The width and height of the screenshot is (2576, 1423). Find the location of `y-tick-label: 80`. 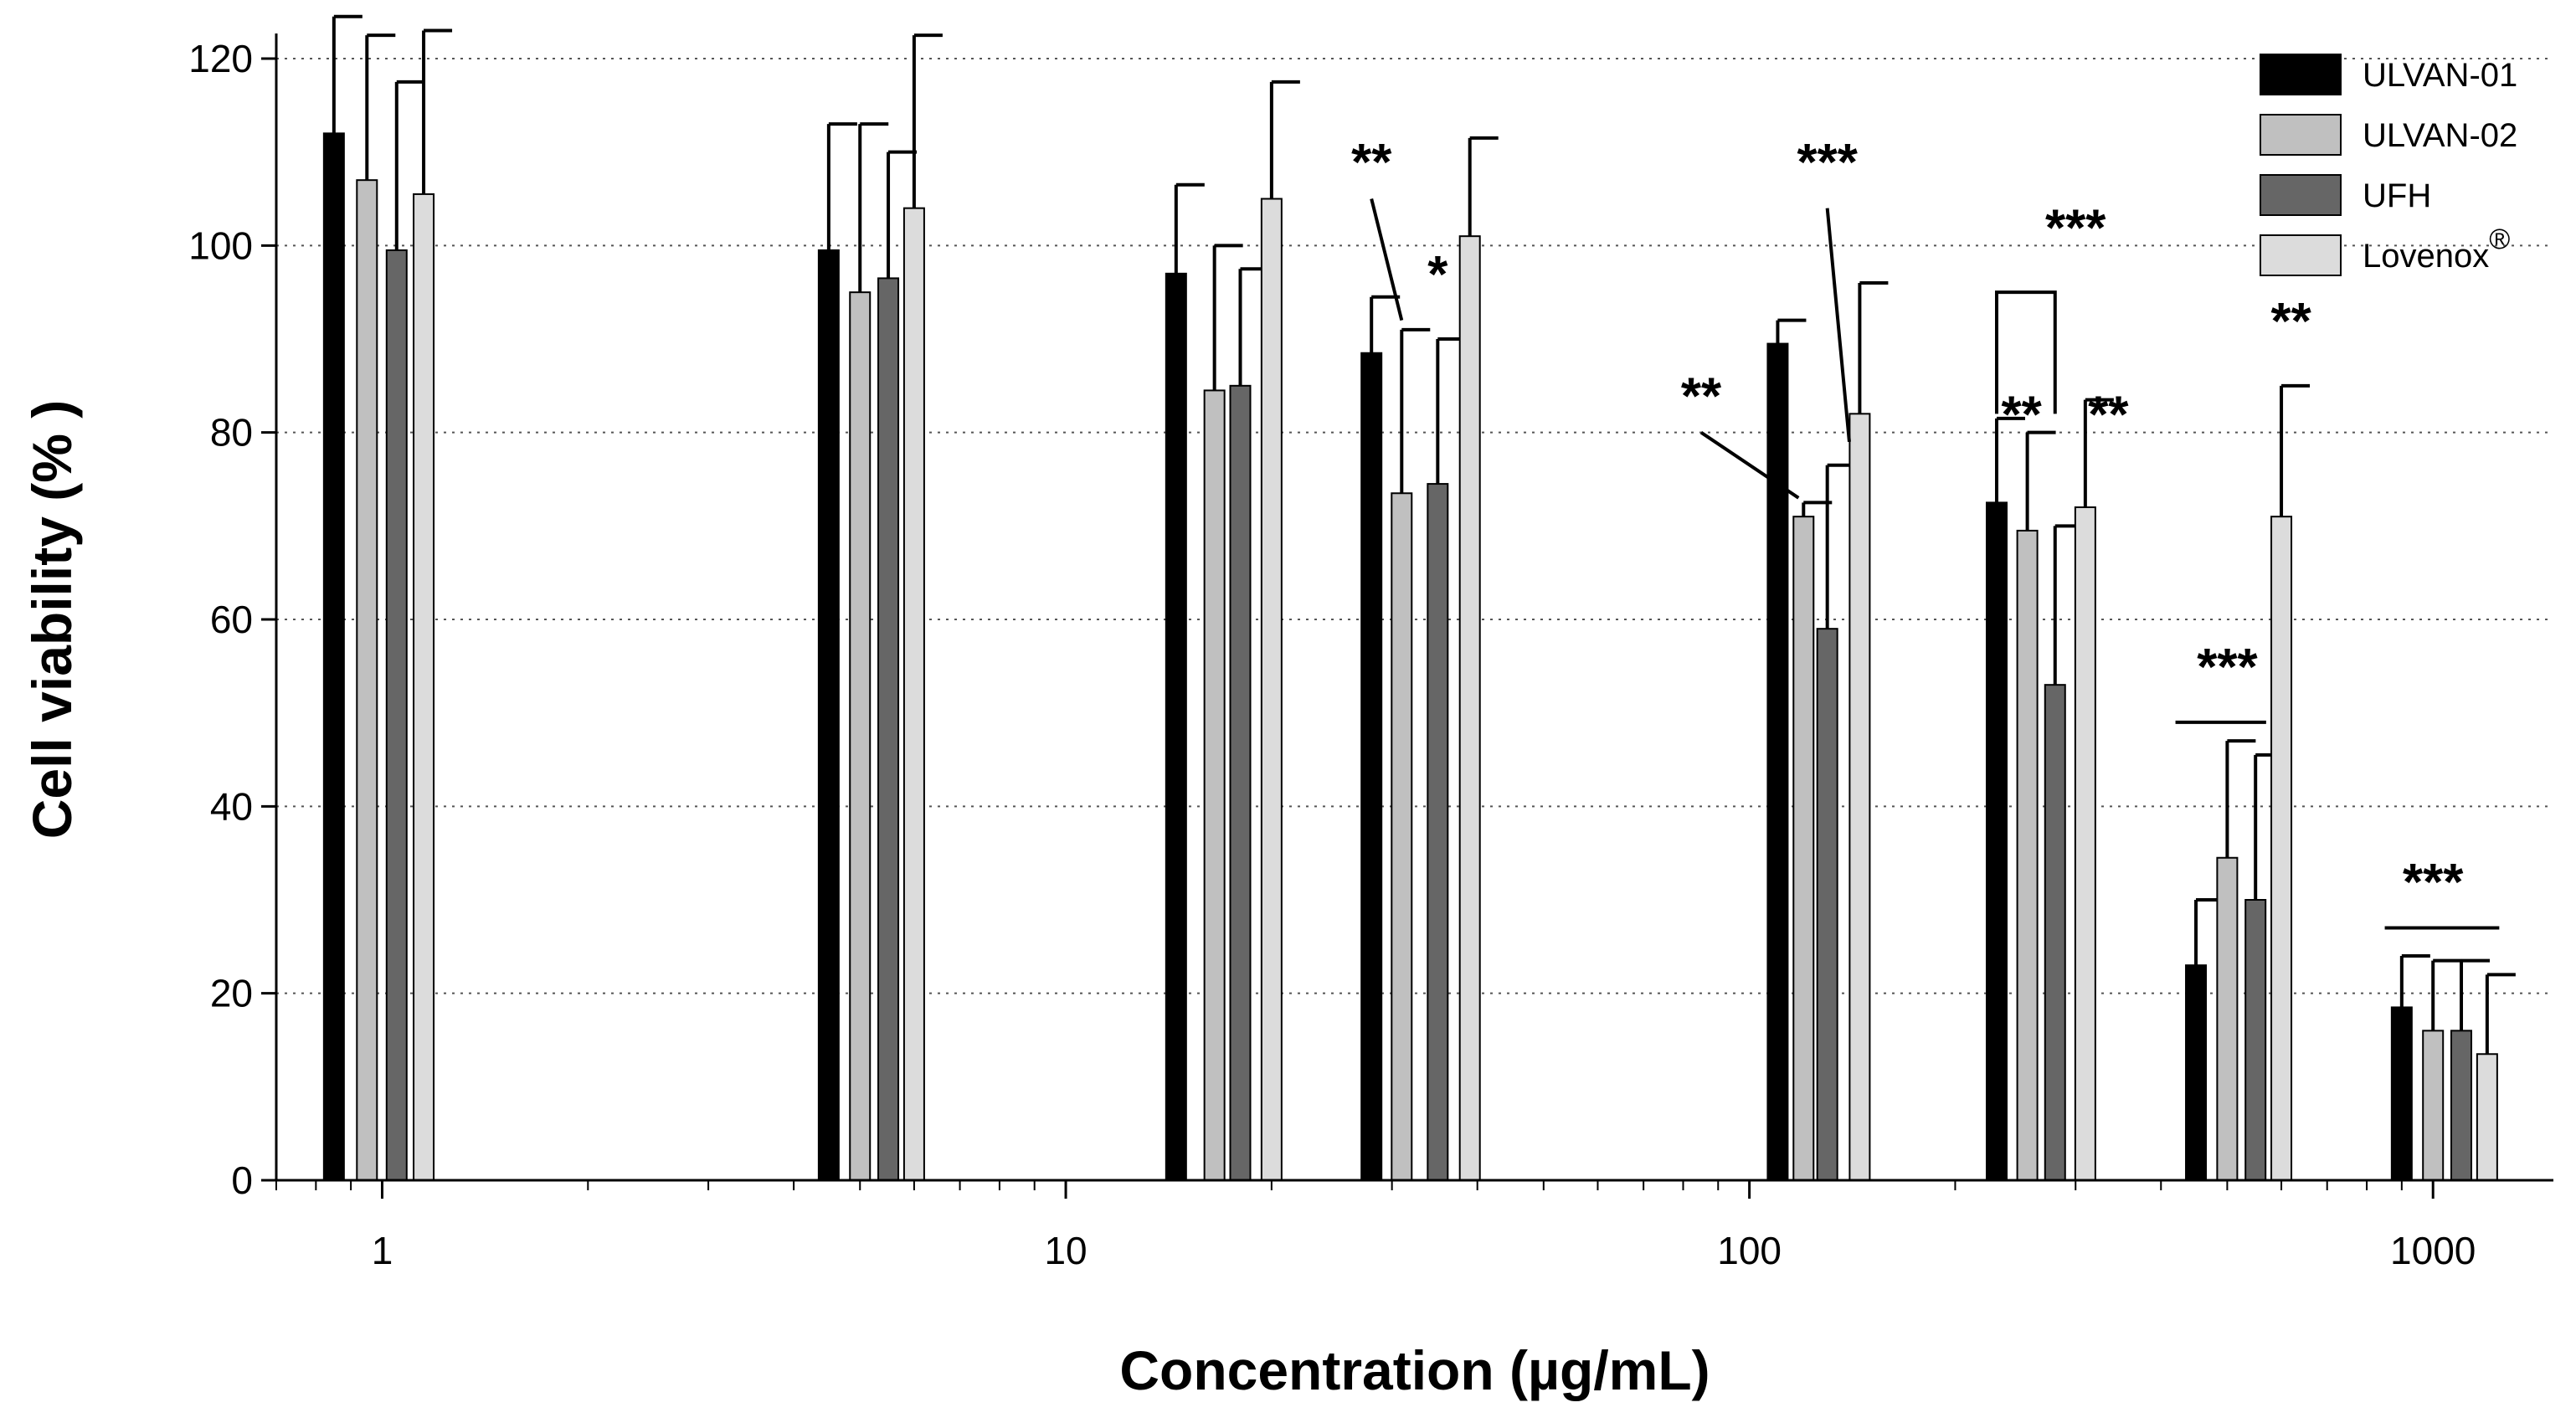

y-tick-label: 80 is located at coordinates (231, 433).